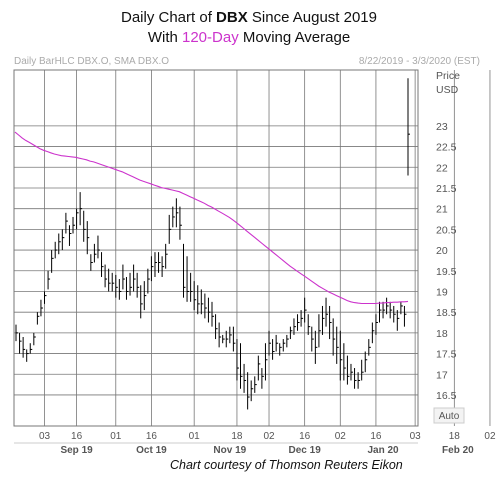  What do you see at coordinates (442, 251) in the screenshot?
I see `y-tick-label: 20` at bounding box center [442, 251].